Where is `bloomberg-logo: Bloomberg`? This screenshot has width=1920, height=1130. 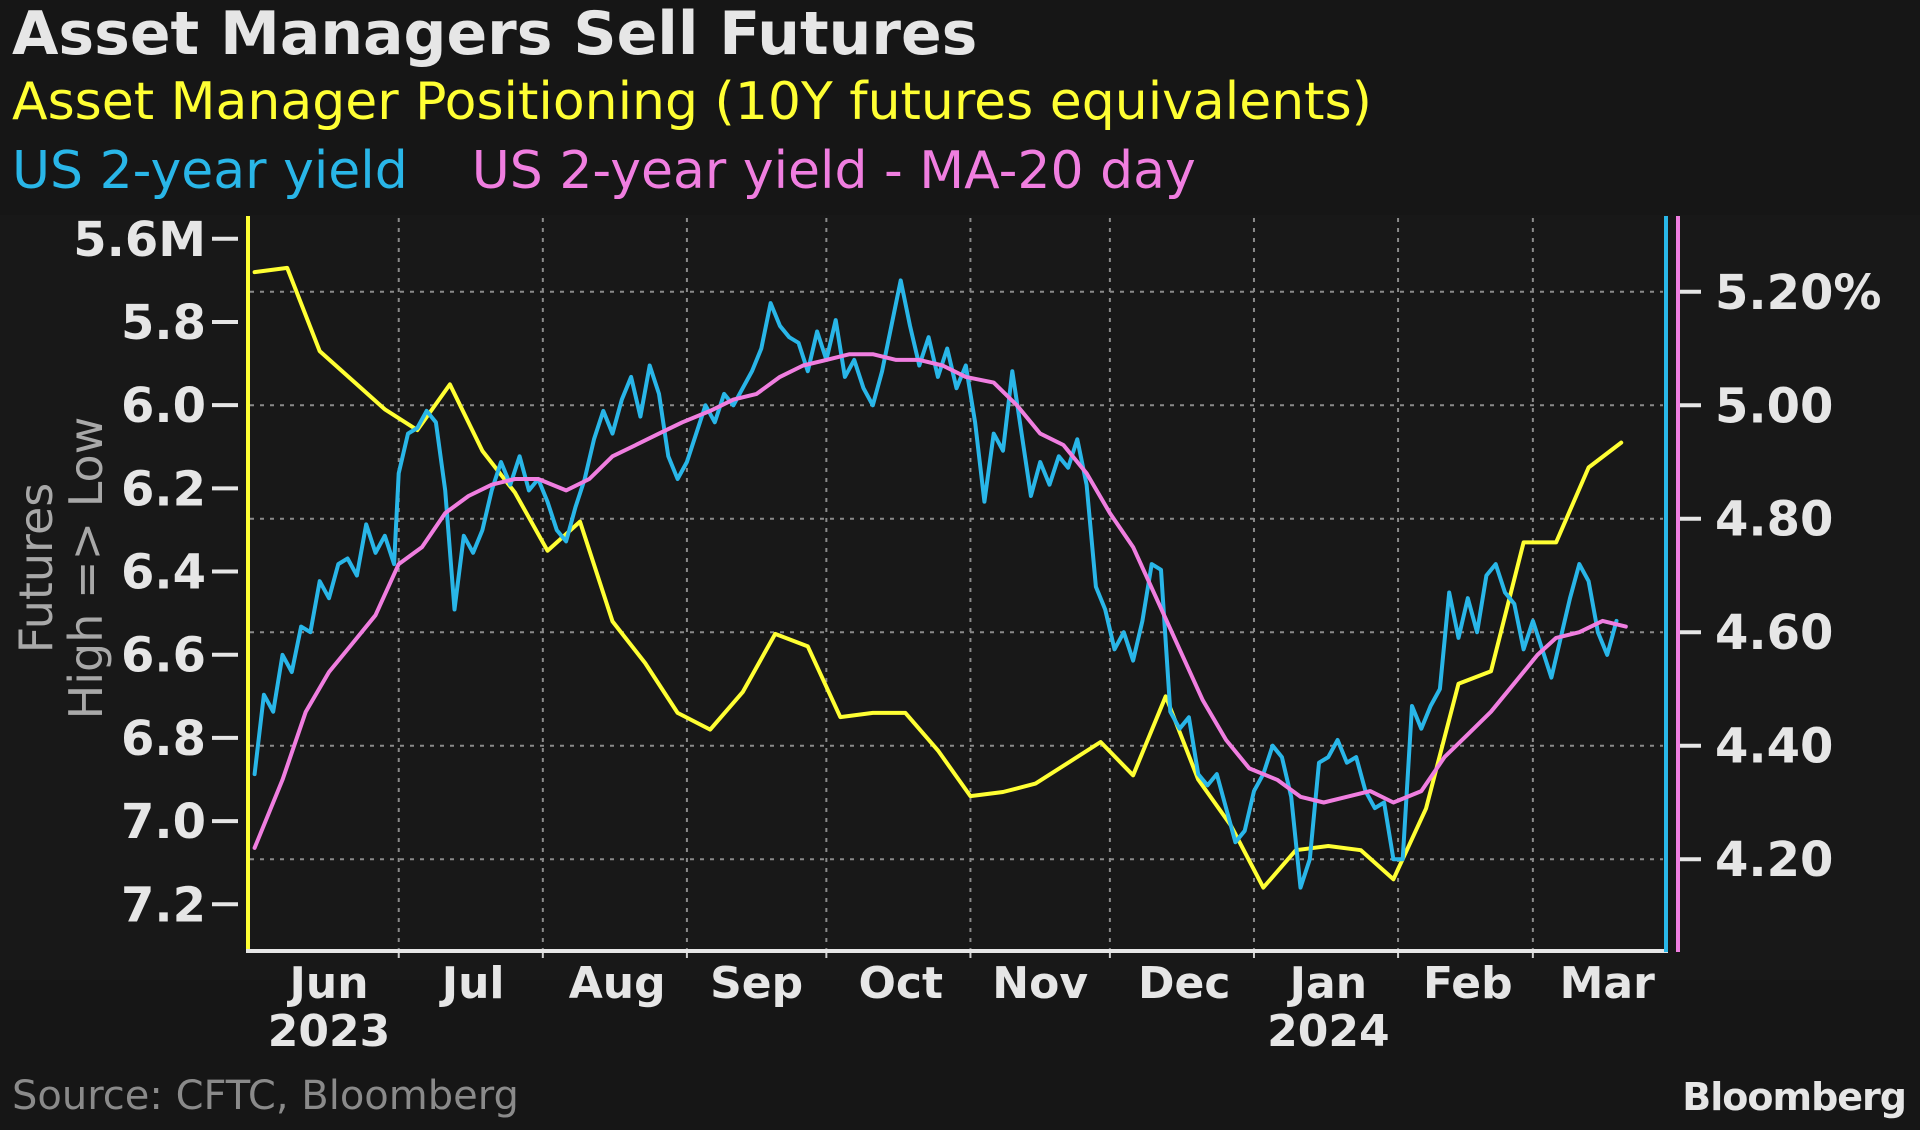 bloomberg-logo: Bloomberg is located at coordinates (1794, 1097).